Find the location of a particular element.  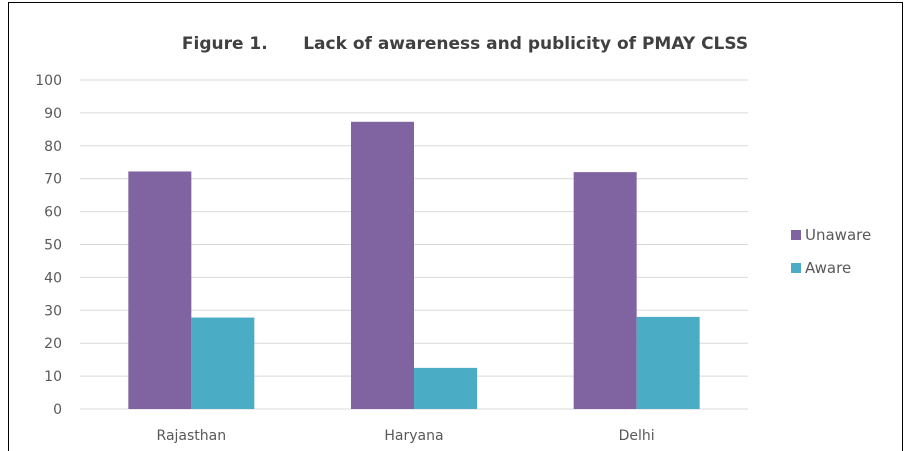

y-tick-label: 60 is located at coordinates (53, 213).